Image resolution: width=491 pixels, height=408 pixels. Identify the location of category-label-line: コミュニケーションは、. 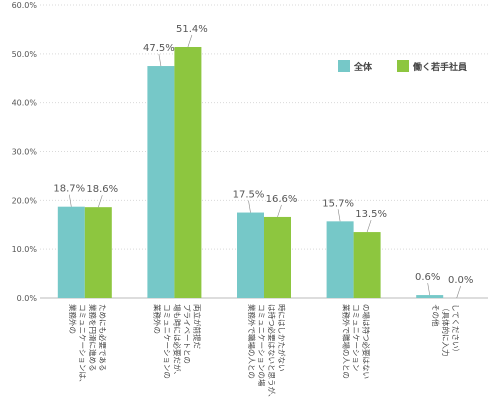
(82, 345).